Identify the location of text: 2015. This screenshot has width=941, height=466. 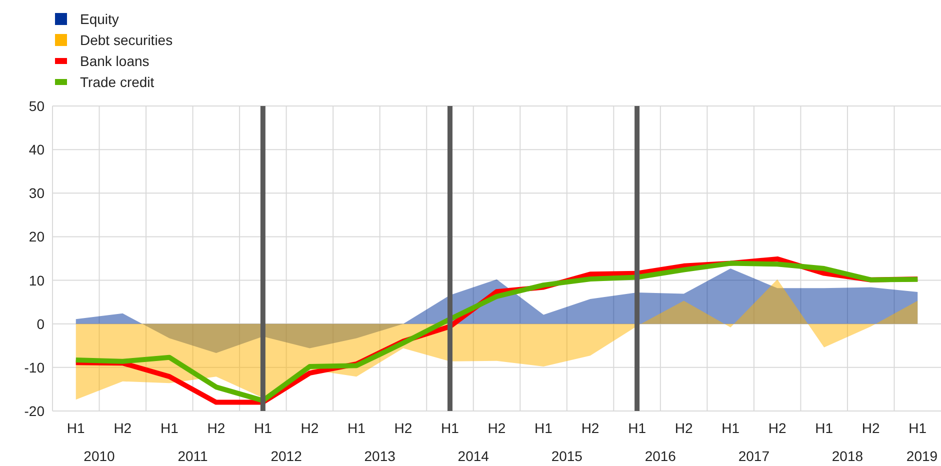
(567, 456).